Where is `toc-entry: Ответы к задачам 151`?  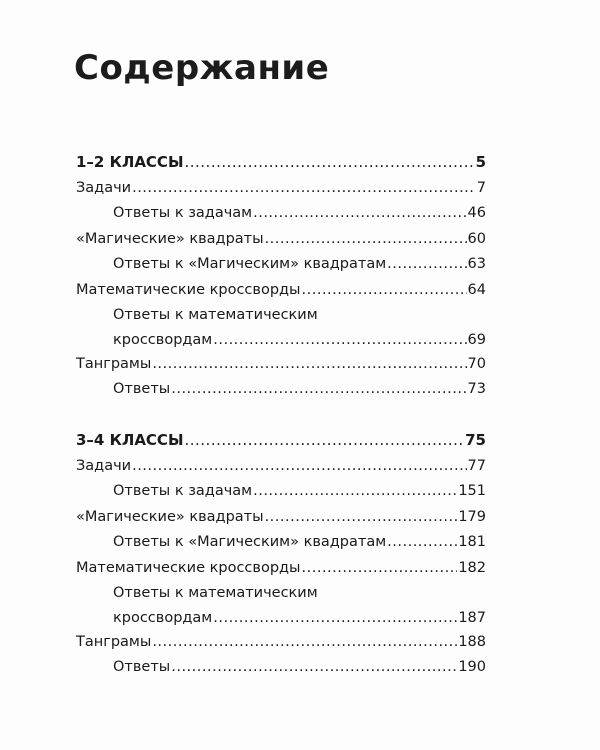
toc-entry: Ответы к задачам 151 is located at coordinates (281, 492).